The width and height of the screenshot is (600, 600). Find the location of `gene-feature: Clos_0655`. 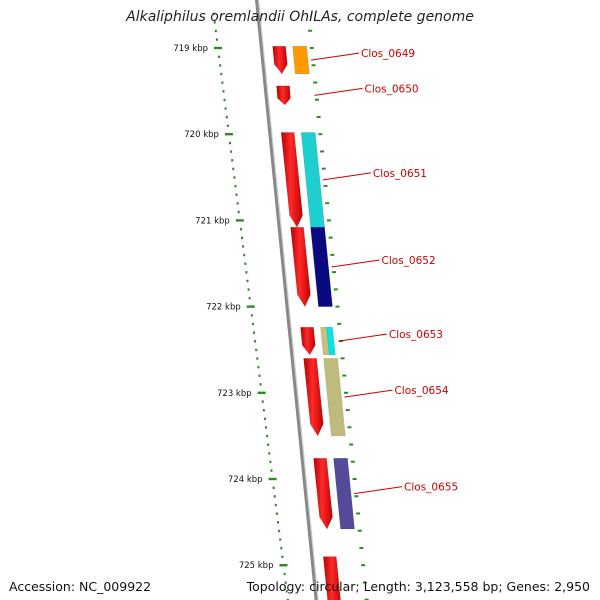

gene-feature: Clos_0655 is located at coordinates (386, 494).